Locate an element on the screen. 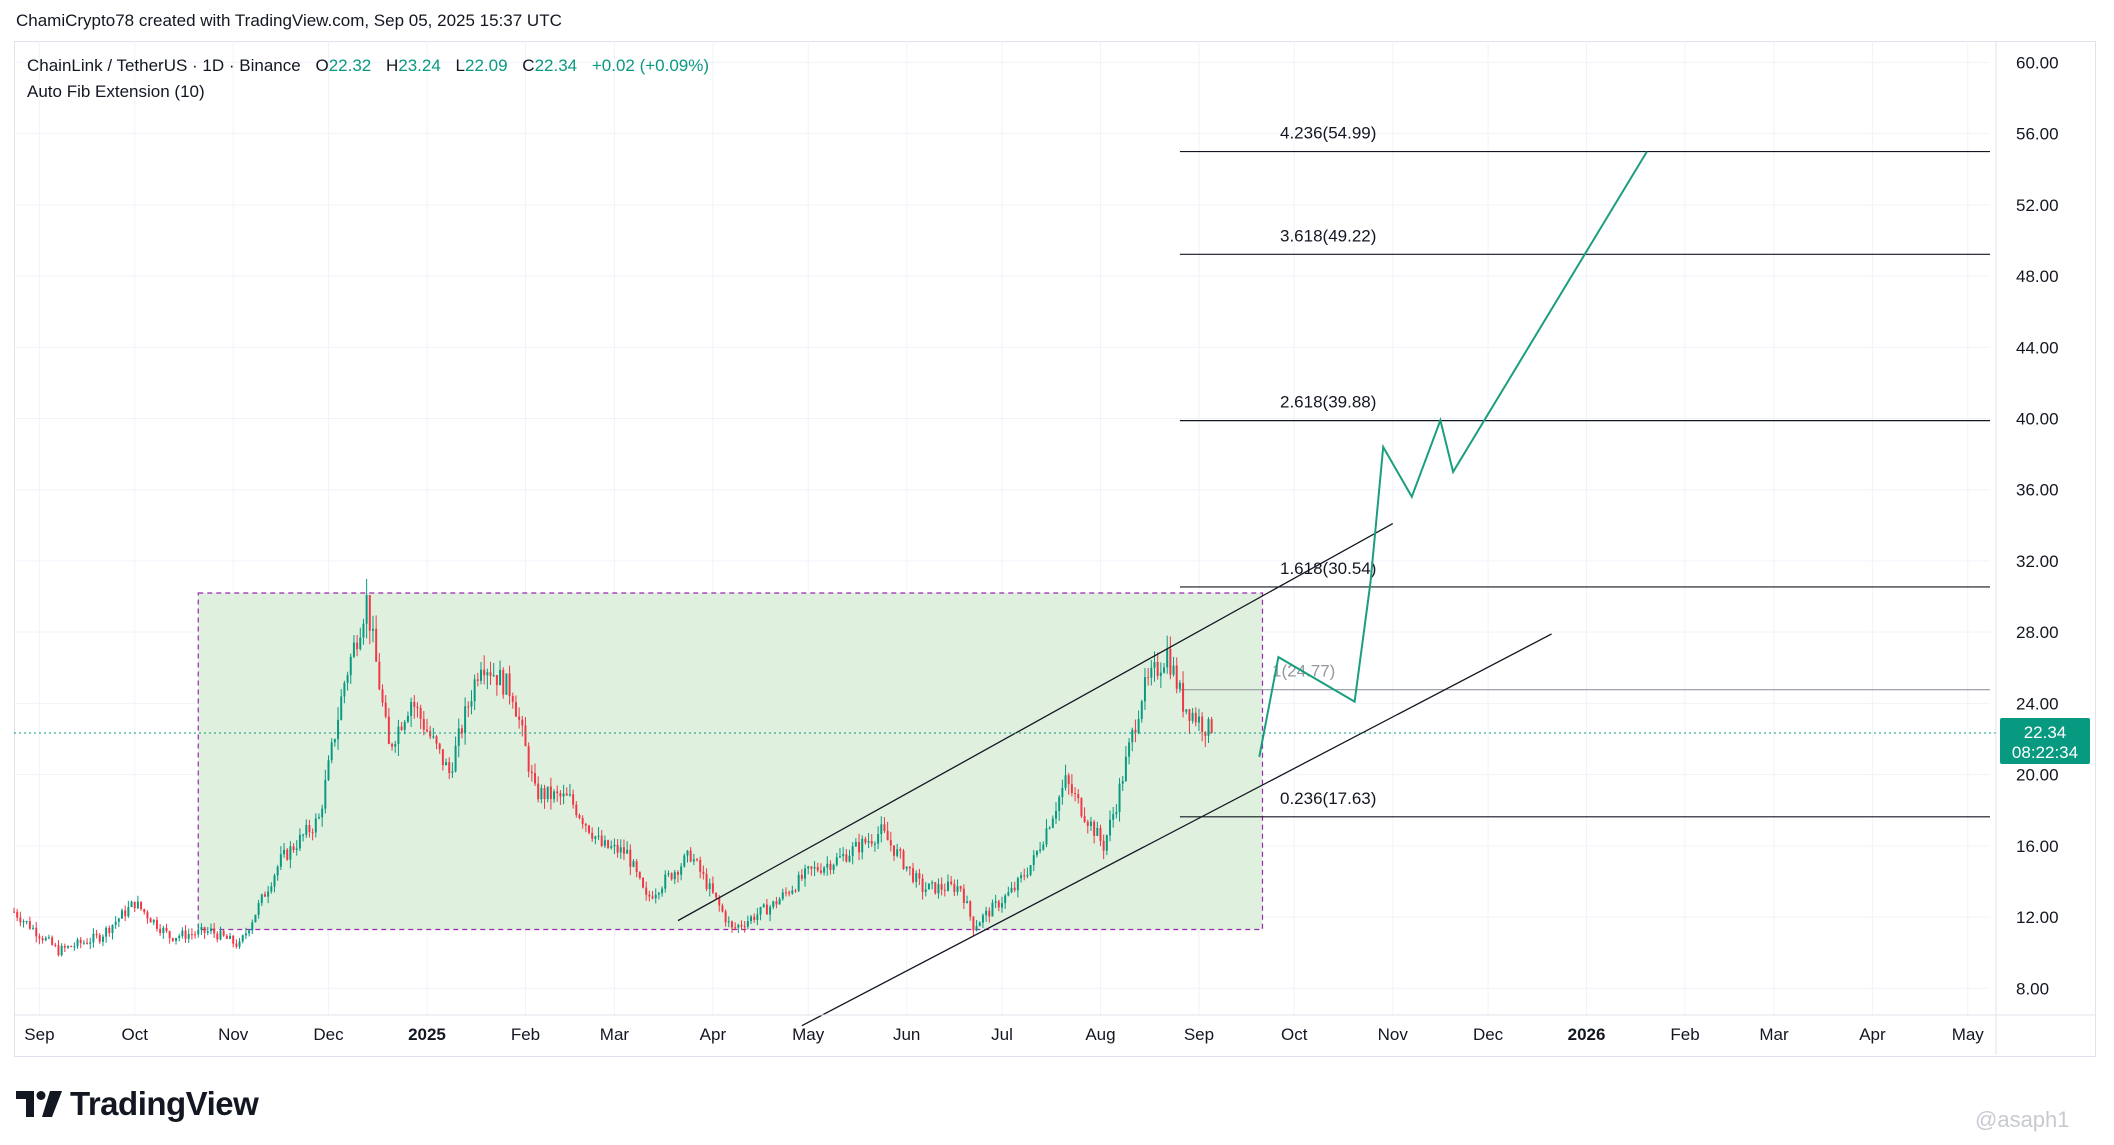 This screenshot has height=1145, width=2114. tradingview-logo: TradingView is located at coordinates (137, 1104).